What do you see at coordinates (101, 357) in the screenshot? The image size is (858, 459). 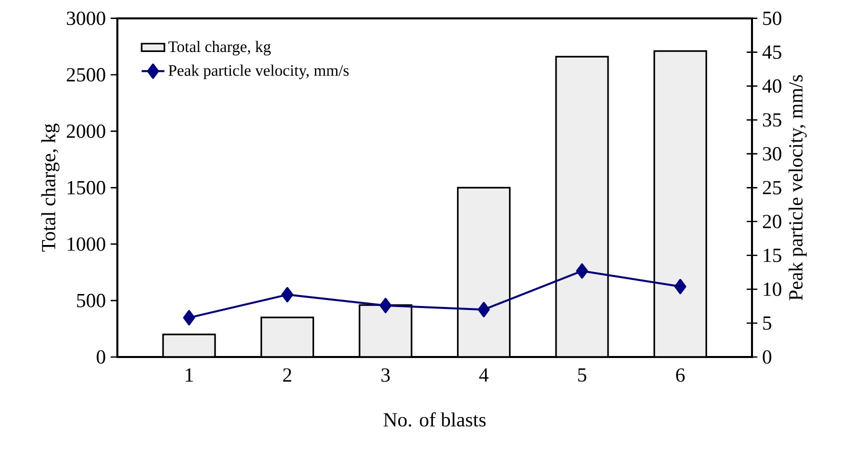 I see `y-tick-label: 0` at bounding box center [101, 357].